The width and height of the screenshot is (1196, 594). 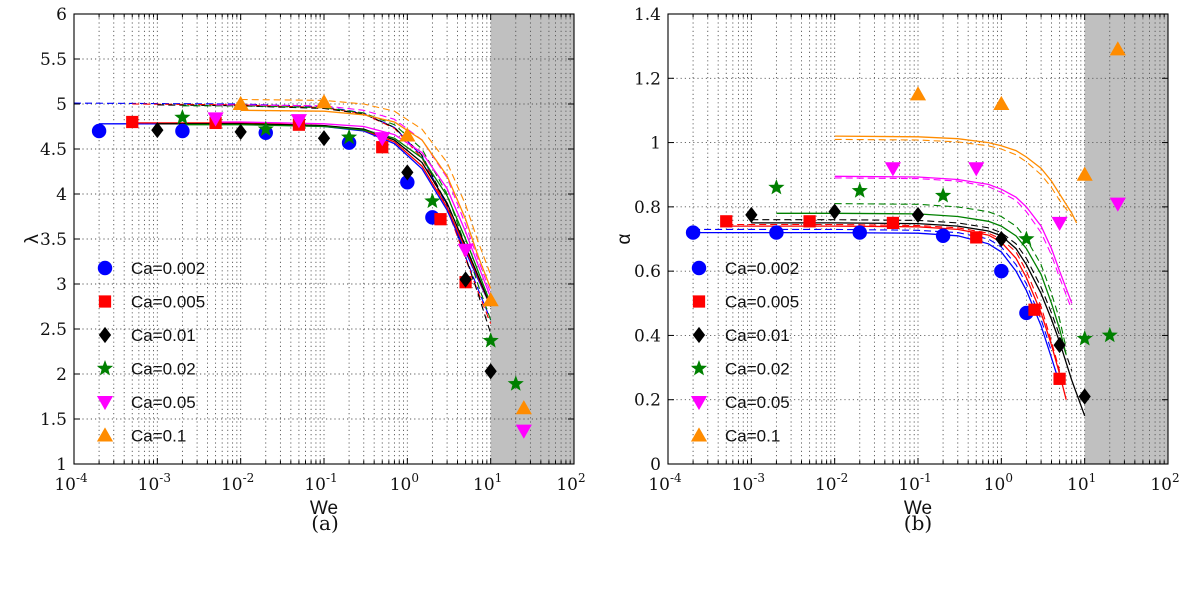 What do you see at coordinates (647, 336) in the screenshot?
I see `y-tick-label: 0.4` at bounding box center [647, 336].